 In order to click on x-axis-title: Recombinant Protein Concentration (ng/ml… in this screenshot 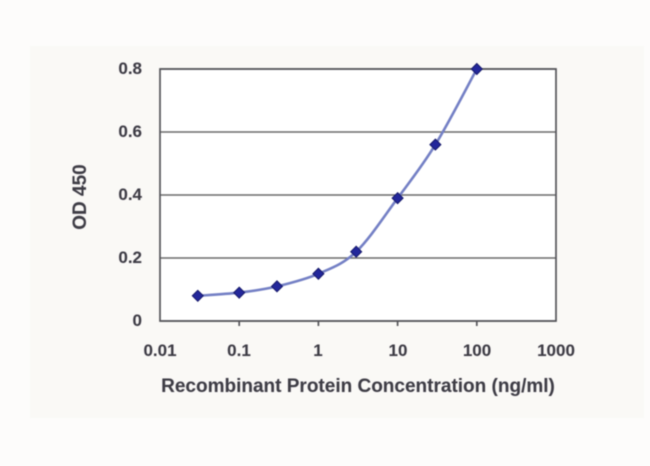, I will do `click(358, 386)`.